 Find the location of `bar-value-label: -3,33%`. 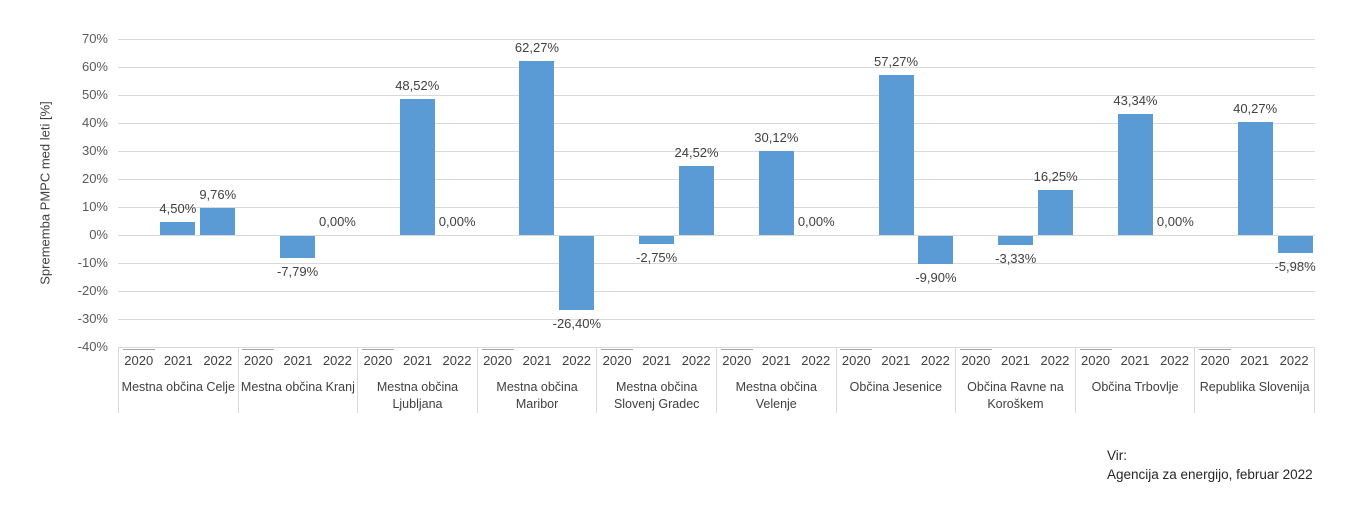

bar-value-label: -3,33% is located at coordinates (1016, 259).